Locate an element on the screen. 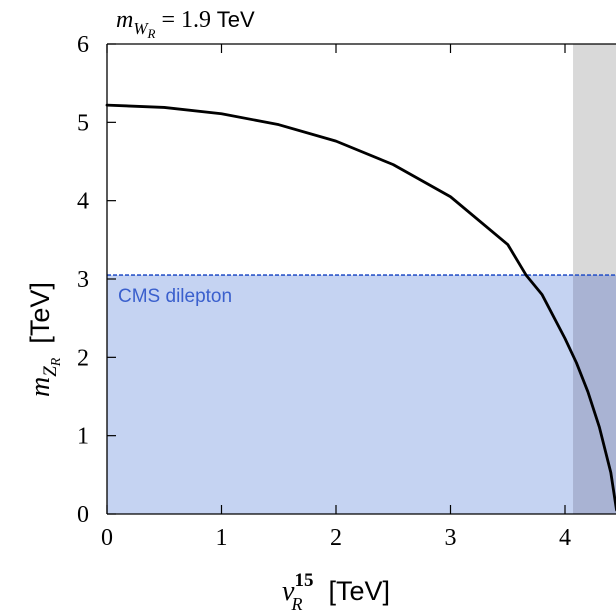 This screenshot has height=612, width=616. y-tick-label: 0 is located at coordinates (83, 515).